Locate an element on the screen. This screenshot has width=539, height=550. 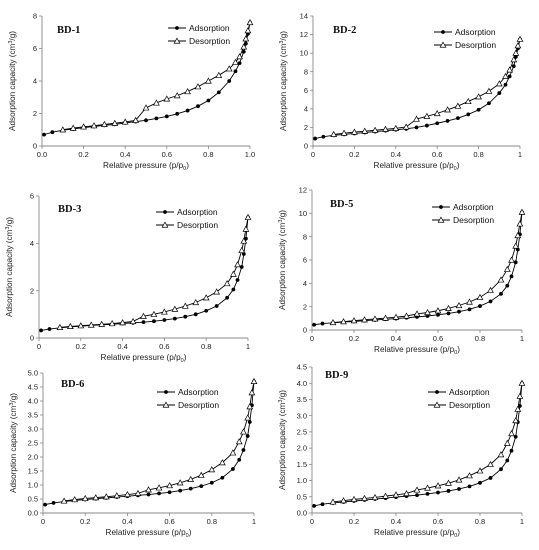
y-tick-label: 2 is located at coordinates (305, 306).